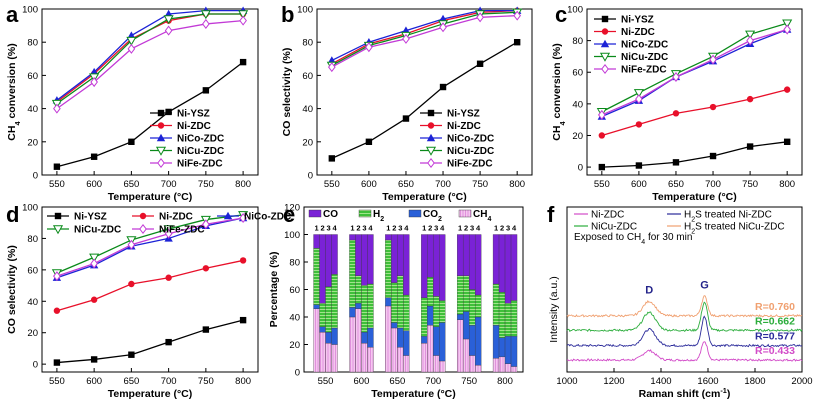 This screenshot has height=405, width=817. I want to click on legend-label: NiFe-ZDC, so click(470, 164).